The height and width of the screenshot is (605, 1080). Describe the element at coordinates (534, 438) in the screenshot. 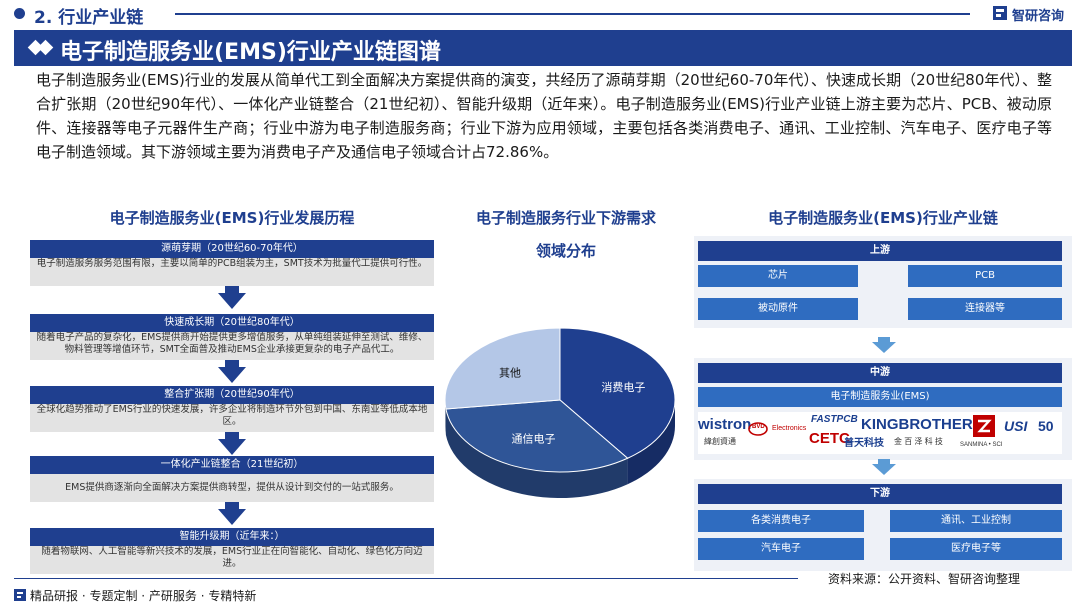

I see `pie-label-1: 通信电子` at that location.